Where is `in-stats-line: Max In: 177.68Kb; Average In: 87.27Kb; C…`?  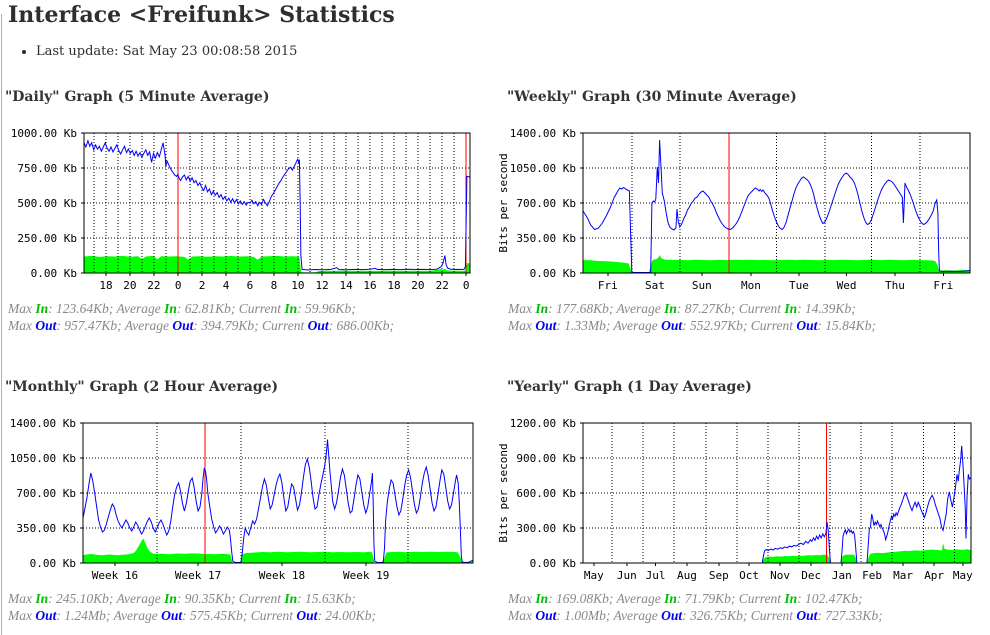 in-stats-line: Max In: 177.68Kb; Average In: 87.27Kb; C… is located at coordinates (682, 308).